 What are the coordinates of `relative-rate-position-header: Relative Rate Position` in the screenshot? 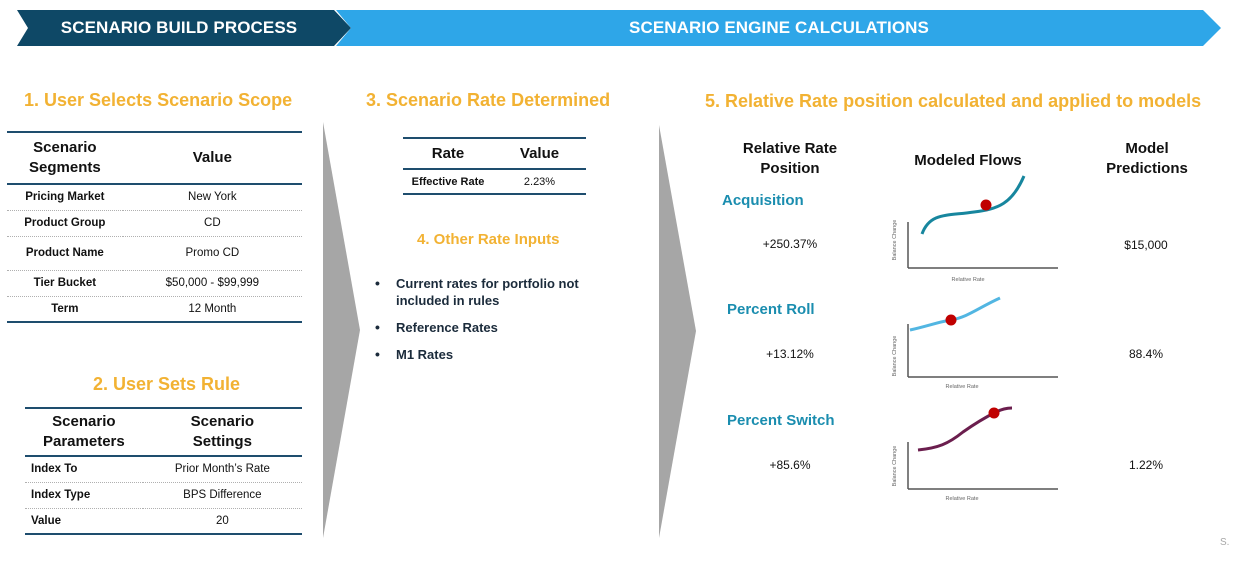 It's located at (790, 158).